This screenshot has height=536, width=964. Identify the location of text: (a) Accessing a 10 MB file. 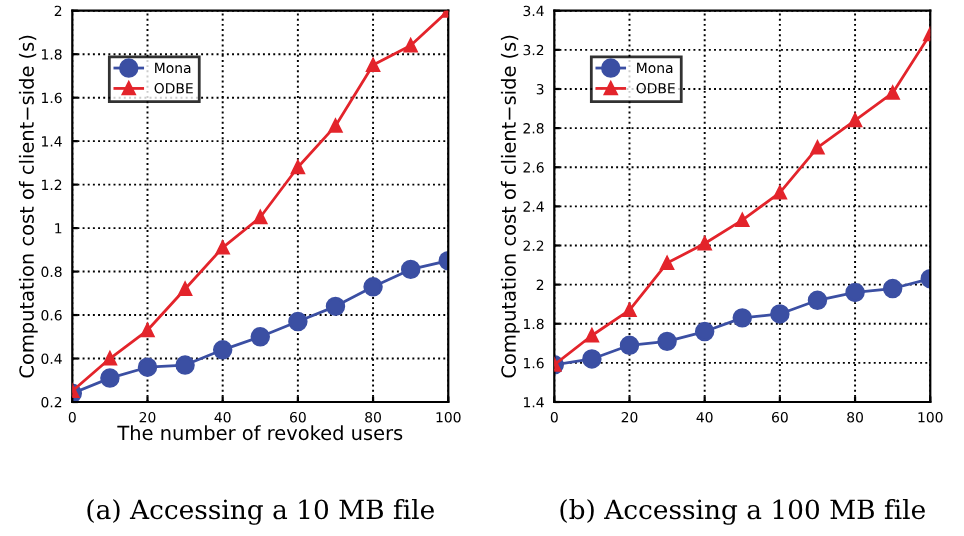
(260, 511).